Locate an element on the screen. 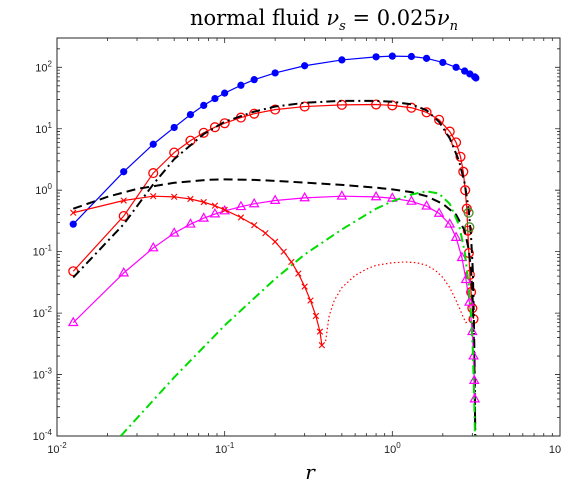  y-tick-label: 10⁰ is located at coordinates (43, 189).